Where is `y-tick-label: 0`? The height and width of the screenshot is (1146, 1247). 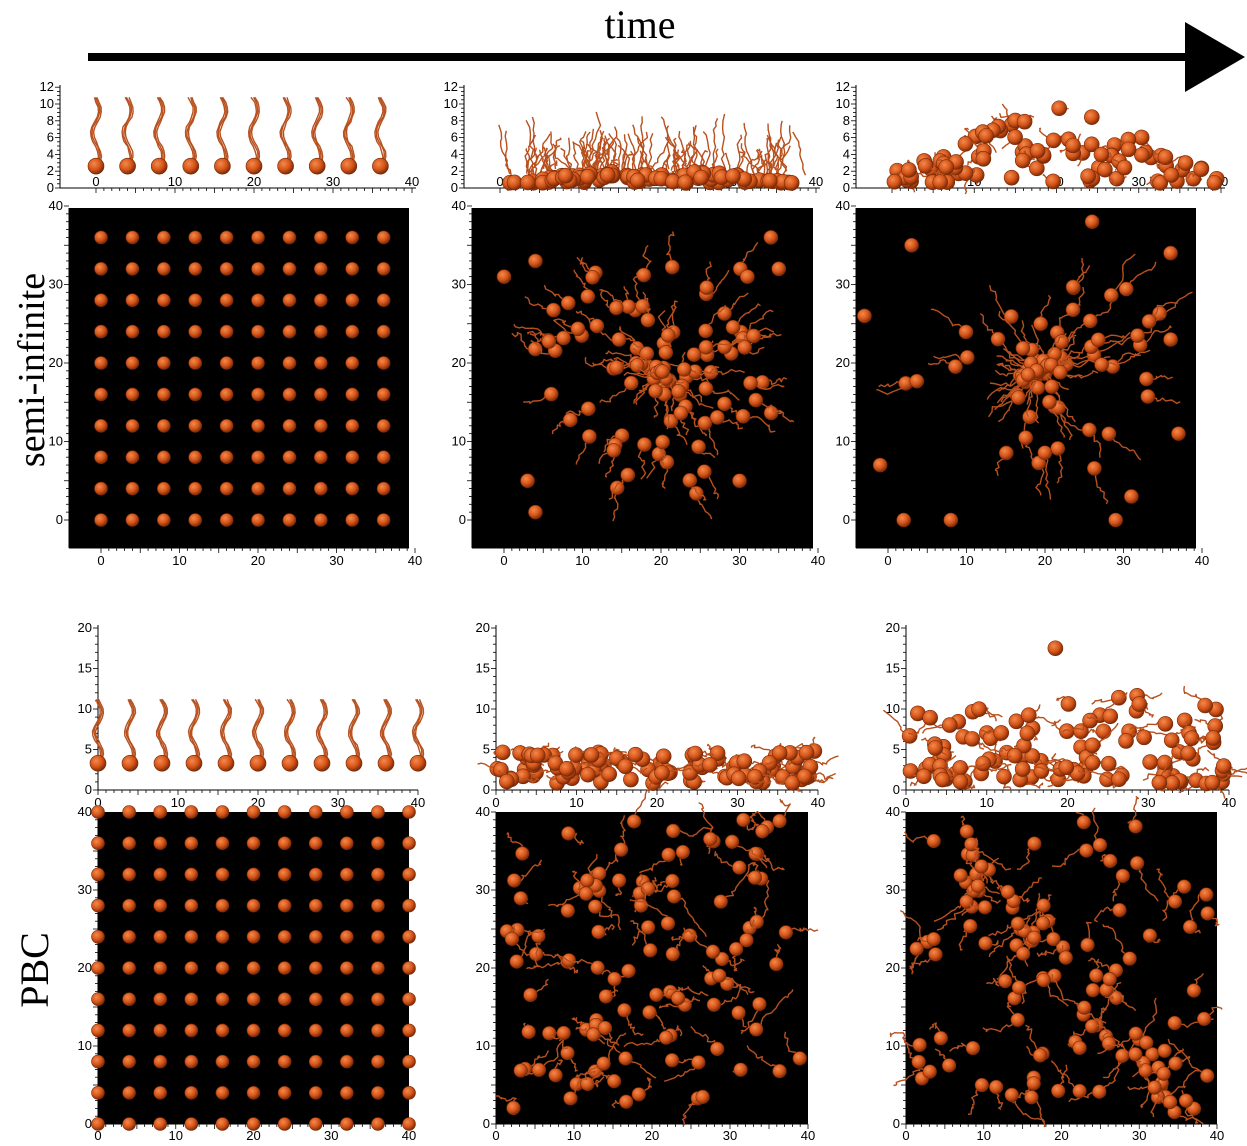
y-tick-label: 0 is located at coordinates (50, 187).